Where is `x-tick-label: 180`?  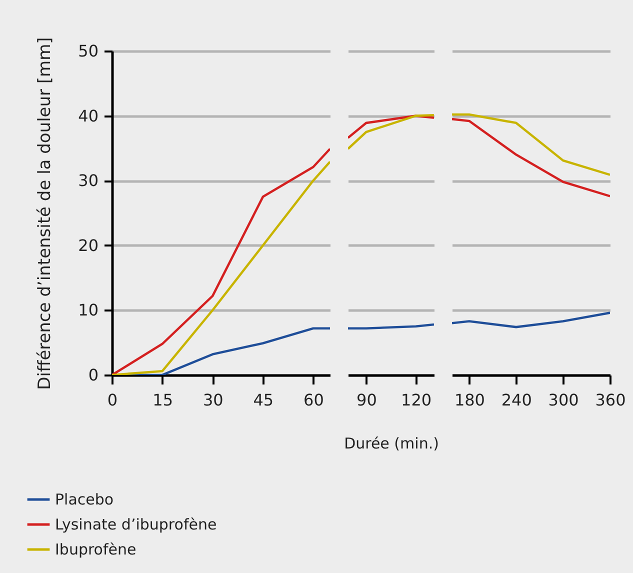
x-tick-label: 180 is located at coordinates (469, 400).